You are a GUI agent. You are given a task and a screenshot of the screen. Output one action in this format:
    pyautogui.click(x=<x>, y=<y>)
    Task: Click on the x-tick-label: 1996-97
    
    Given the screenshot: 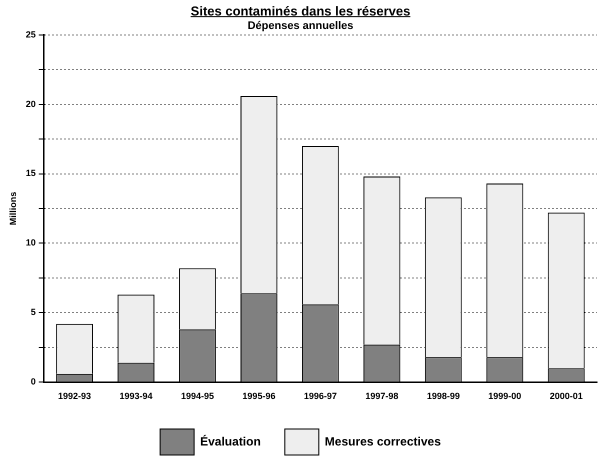 What is the action you would take?
    pyautogui.click(x=320, y=396)
    